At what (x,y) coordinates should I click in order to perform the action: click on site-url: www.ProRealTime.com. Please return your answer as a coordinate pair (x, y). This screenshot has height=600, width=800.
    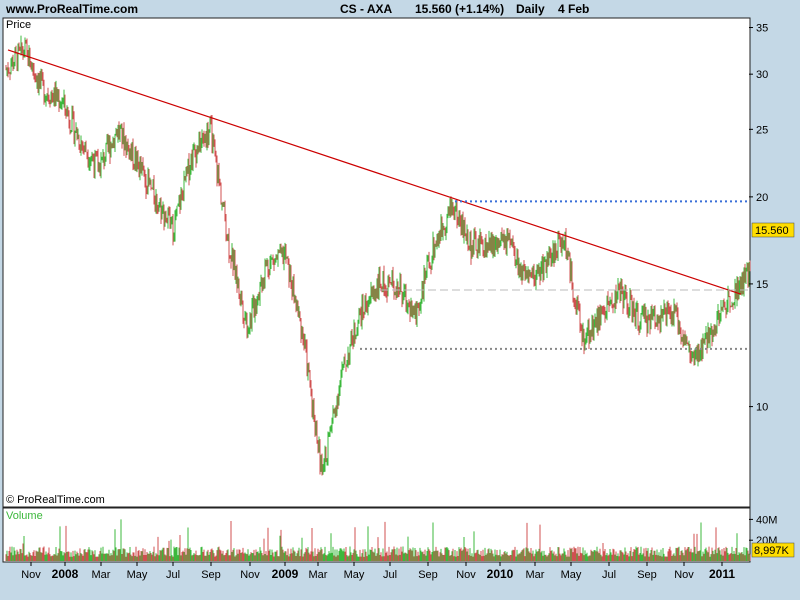
    Looking at the image, I should click on (72, 9).